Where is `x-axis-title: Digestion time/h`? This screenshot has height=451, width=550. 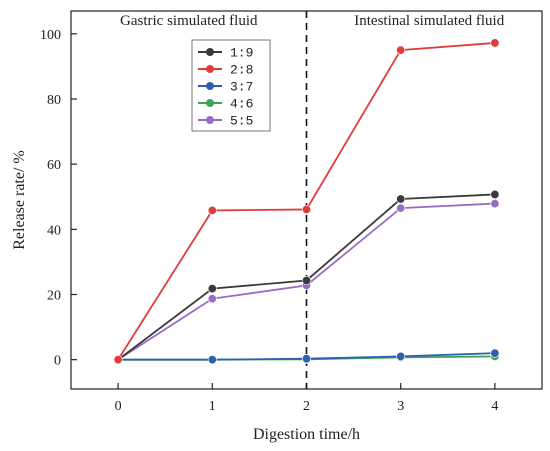
x-axis-title: Digestion time/h is located at coordinates (306, 434).